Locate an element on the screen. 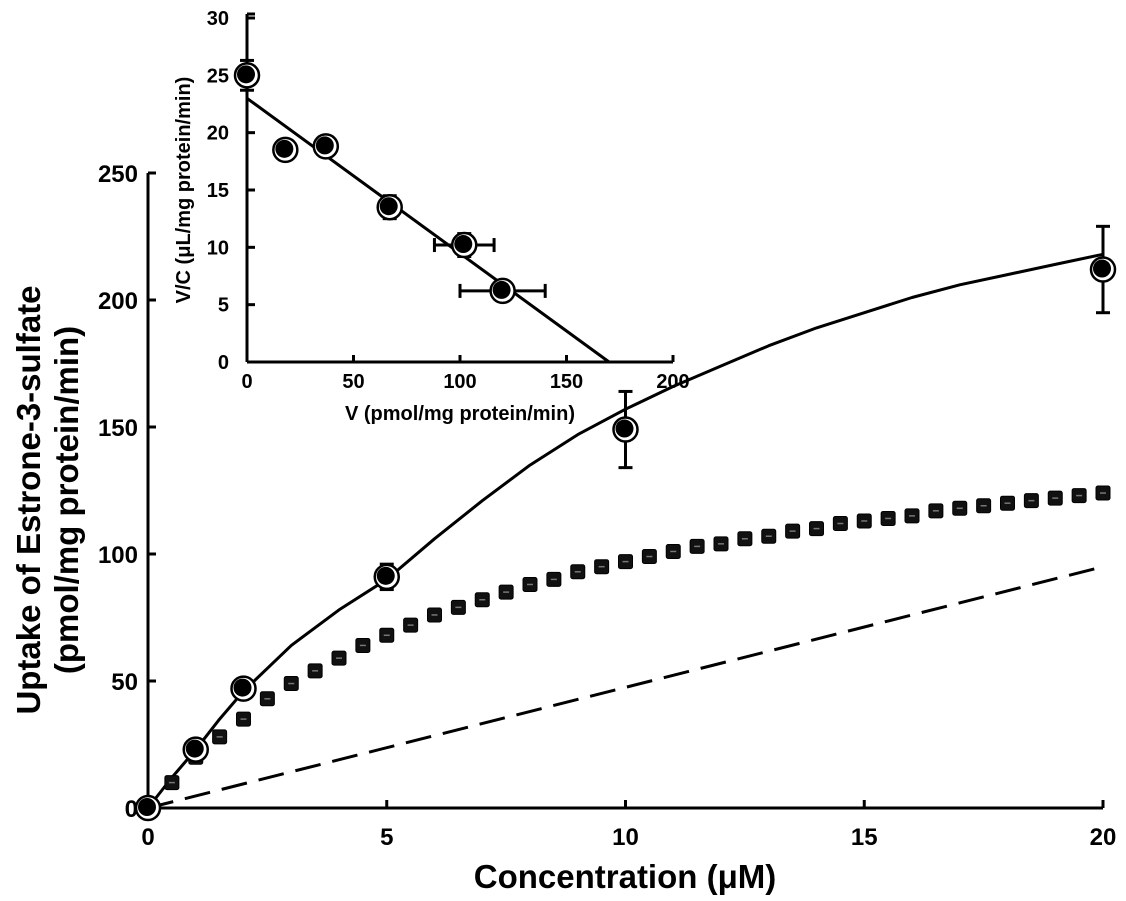 The height and width of the screenshot is (901, 1126). y-tick-label: 150 is located at coordinates (118, 428).